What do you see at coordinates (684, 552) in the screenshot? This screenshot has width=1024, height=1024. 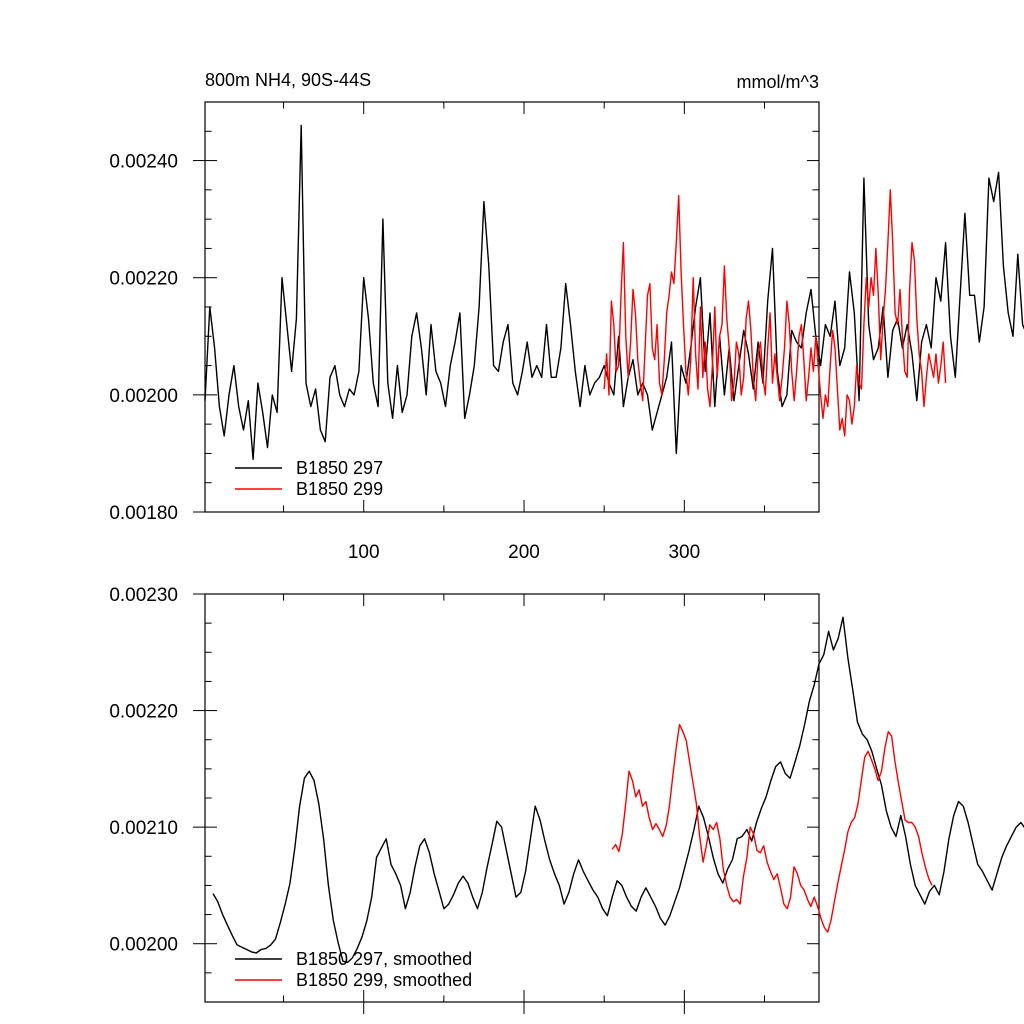 I see `x-tick-label: 300` at bounding box center [684, 552].